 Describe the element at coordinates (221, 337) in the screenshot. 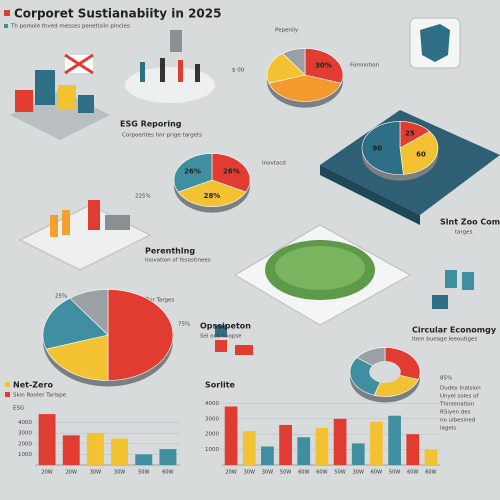

I see `section-text: Sei ooc hoopse` at that location.